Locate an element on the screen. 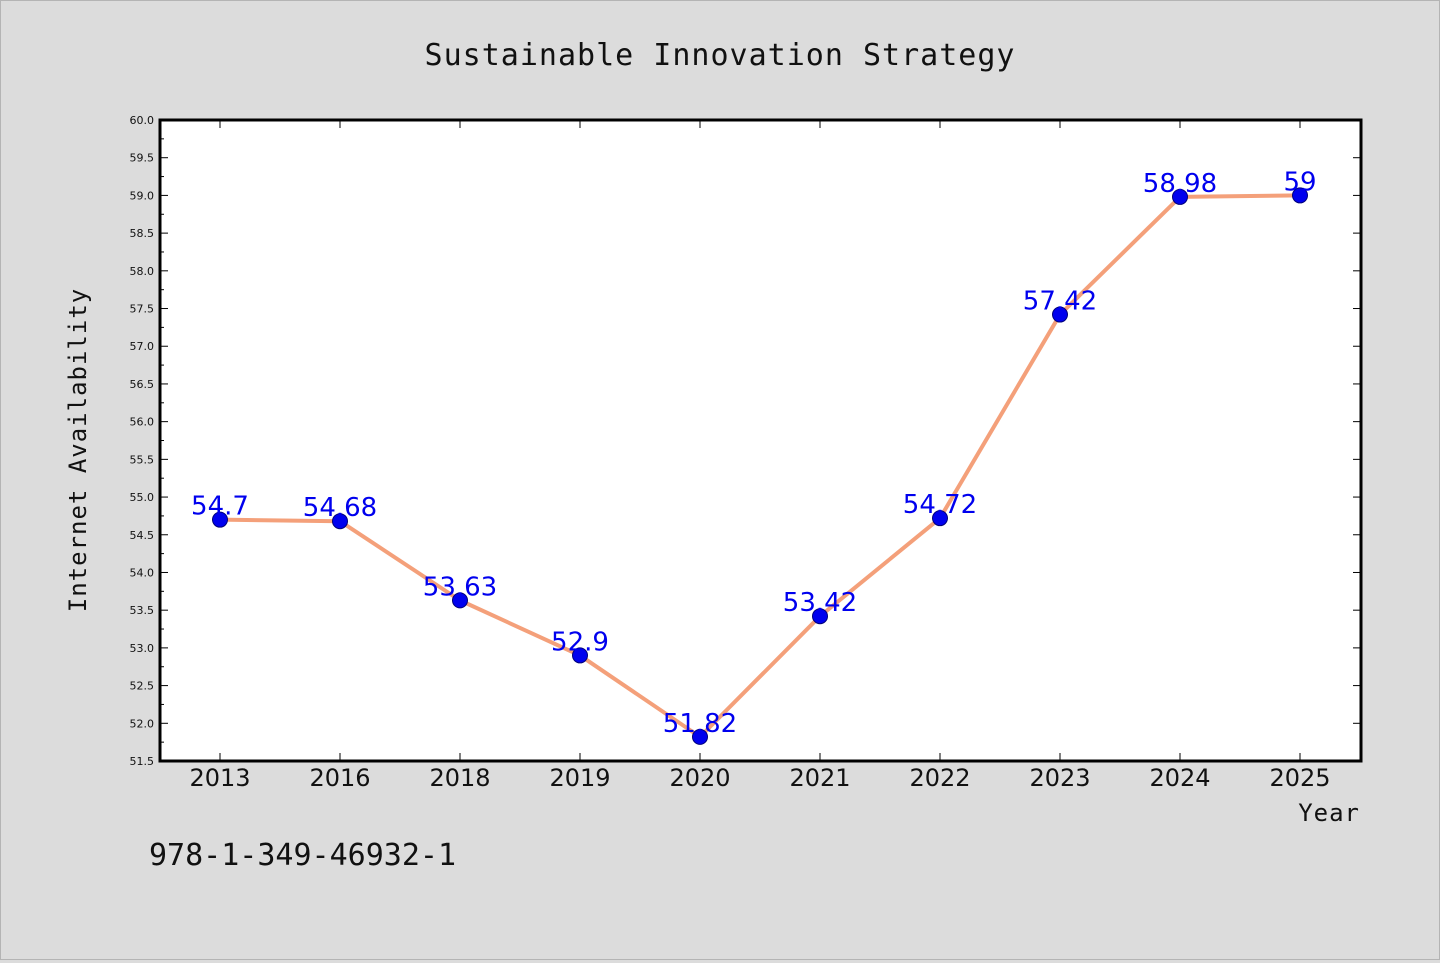  y-axis-label: Internet Availability is located at coordinates (78, 450).